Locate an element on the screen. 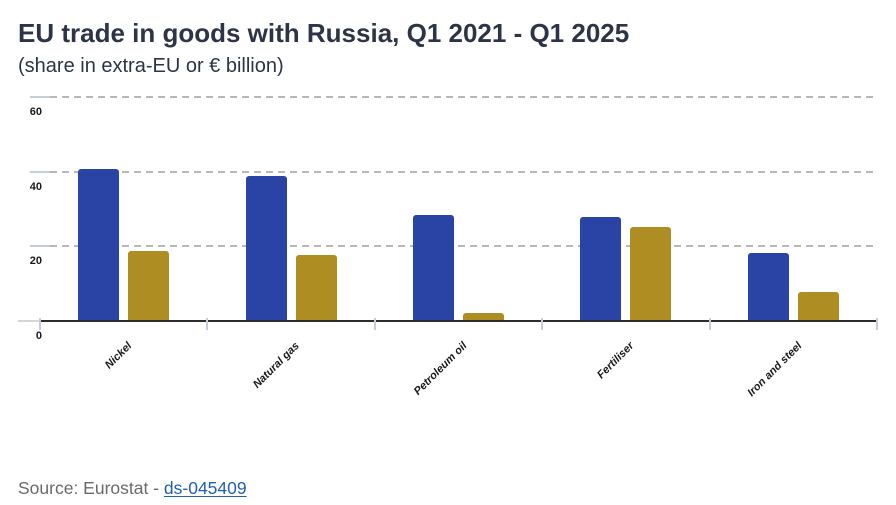 This screenshot has height=505, width=896. bar-q1-2025-natural-gas is located at coordinates (316, 287).